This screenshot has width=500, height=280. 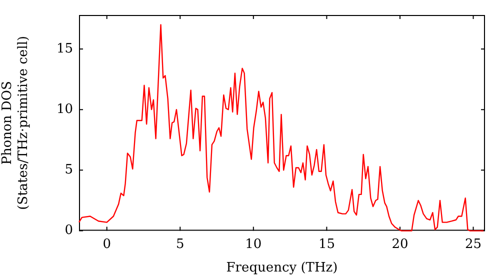 What do you see at coordinates (15, 123) in the screenshot?
I see `y-axis-title: Phonon DOS (States/THz·primitive cell)` at bounding box center [15, 123].